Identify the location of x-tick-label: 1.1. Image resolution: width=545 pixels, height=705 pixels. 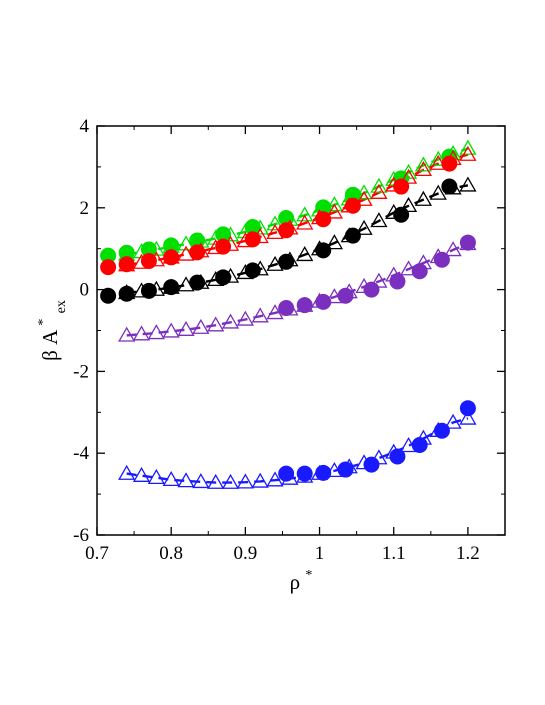
(394, 553).